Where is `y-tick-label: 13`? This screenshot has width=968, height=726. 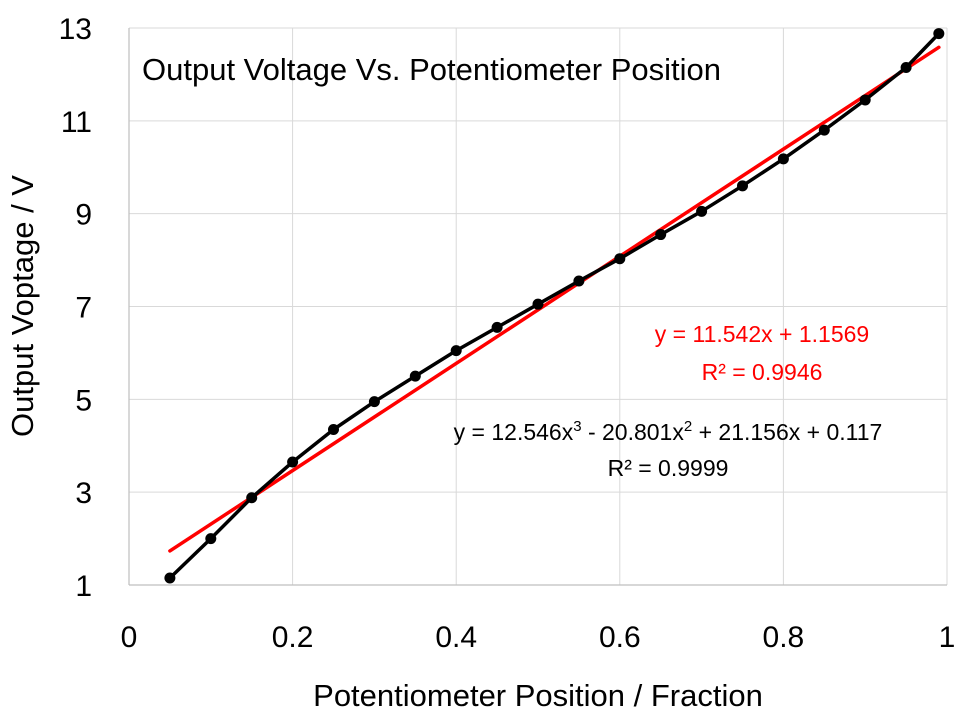 y-tick-label: 13 is located at coordinates (75, 29).